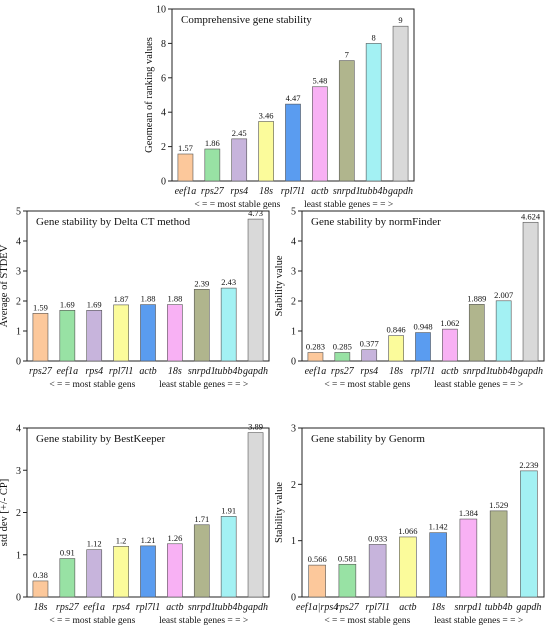  What do you see at coordinates (407, 531) in the screenshot?
I see `data-label: 1.066` at bounding box center [407, 531].